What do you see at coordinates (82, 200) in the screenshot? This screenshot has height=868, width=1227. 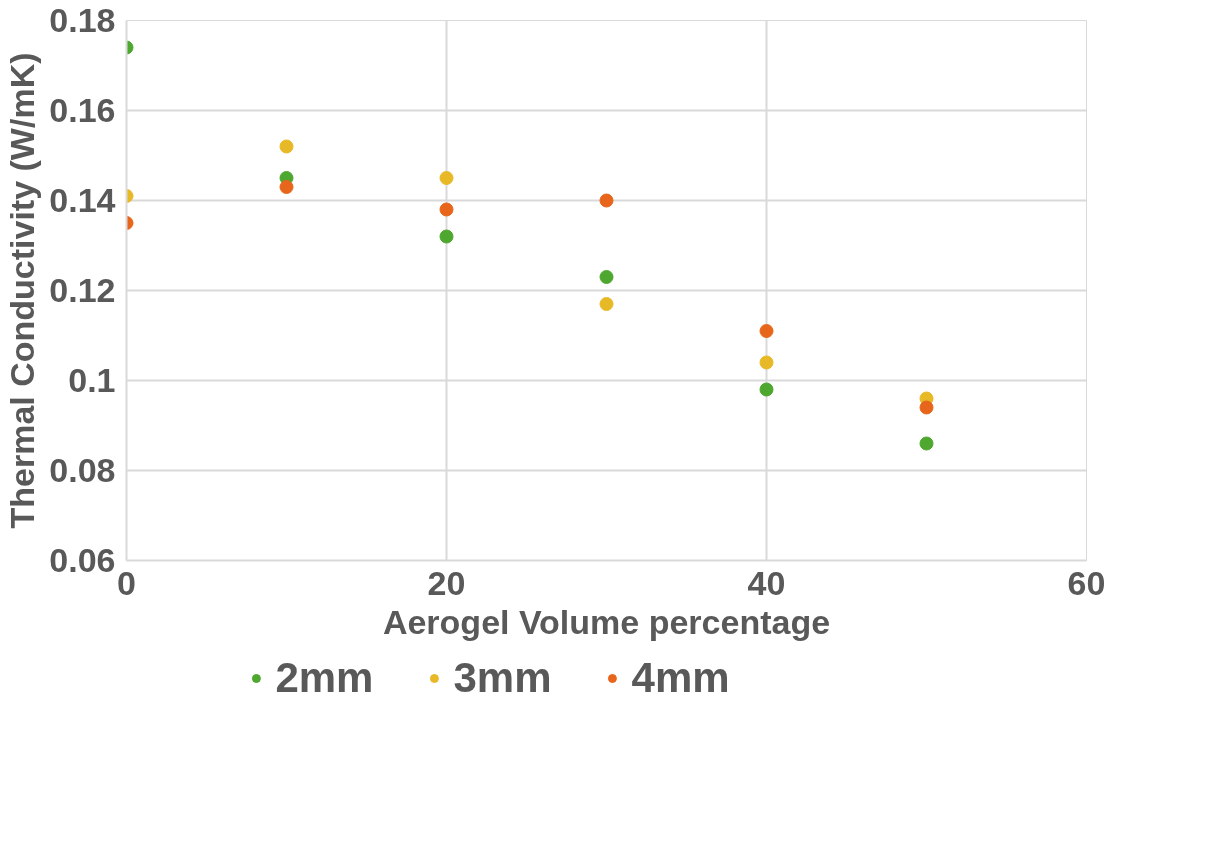 I see `y-tick-label: 0.14` at bounding box center [82, 200].